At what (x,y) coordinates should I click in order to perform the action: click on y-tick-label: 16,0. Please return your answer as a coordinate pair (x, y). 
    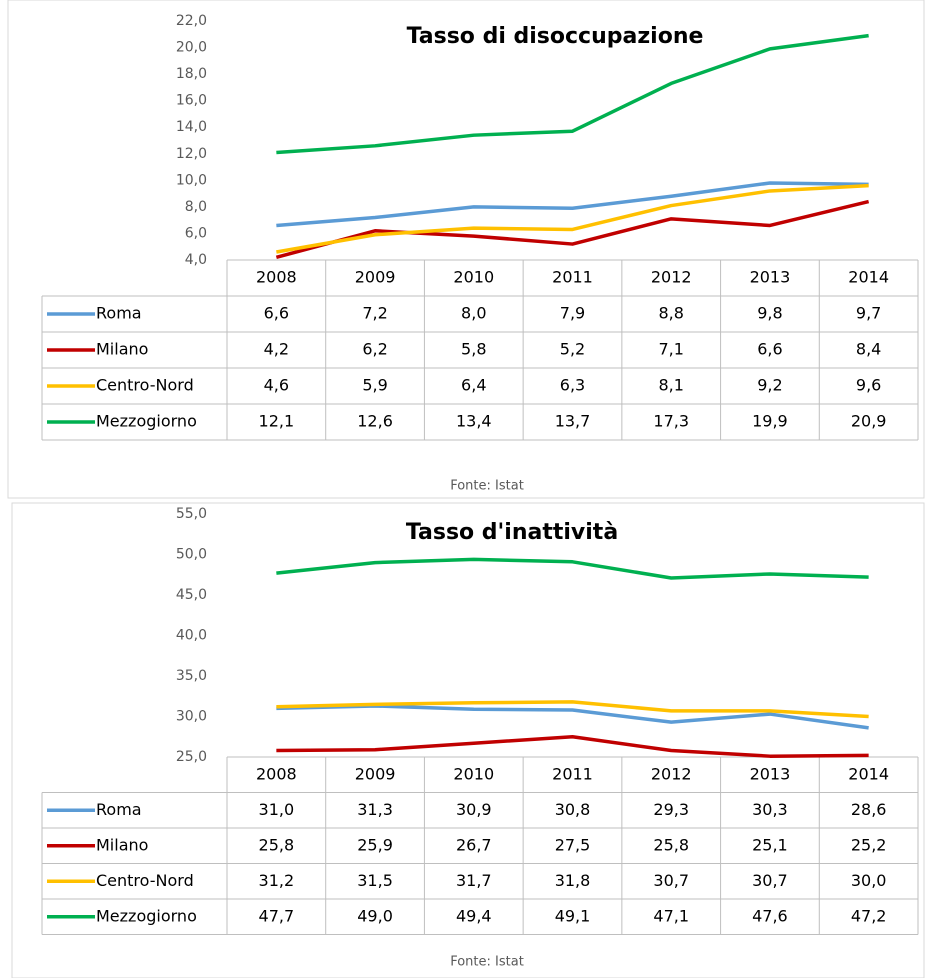
    Looking at the image, I should click on (191, 101).